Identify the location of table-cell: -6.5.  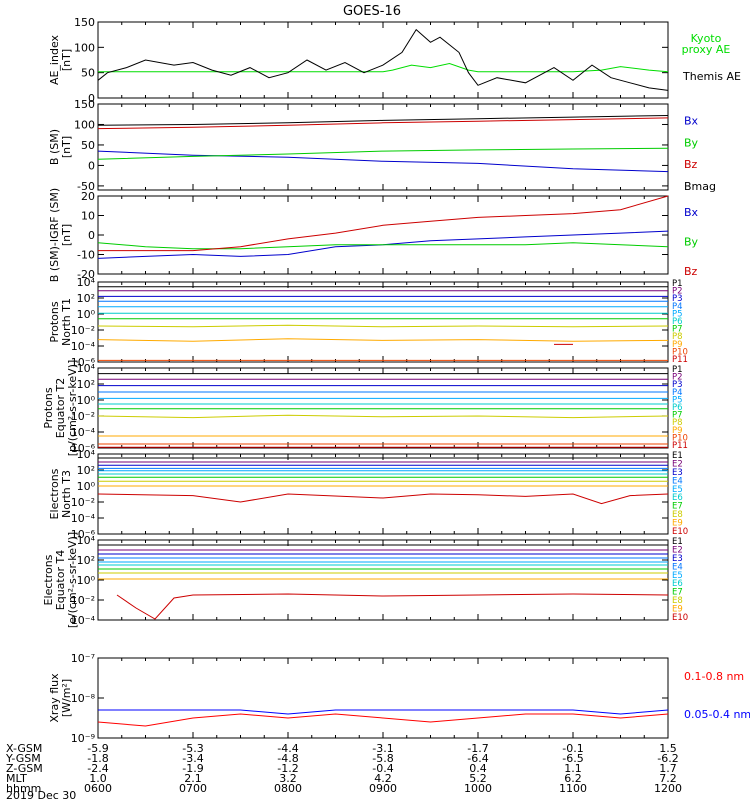
(572, 758).